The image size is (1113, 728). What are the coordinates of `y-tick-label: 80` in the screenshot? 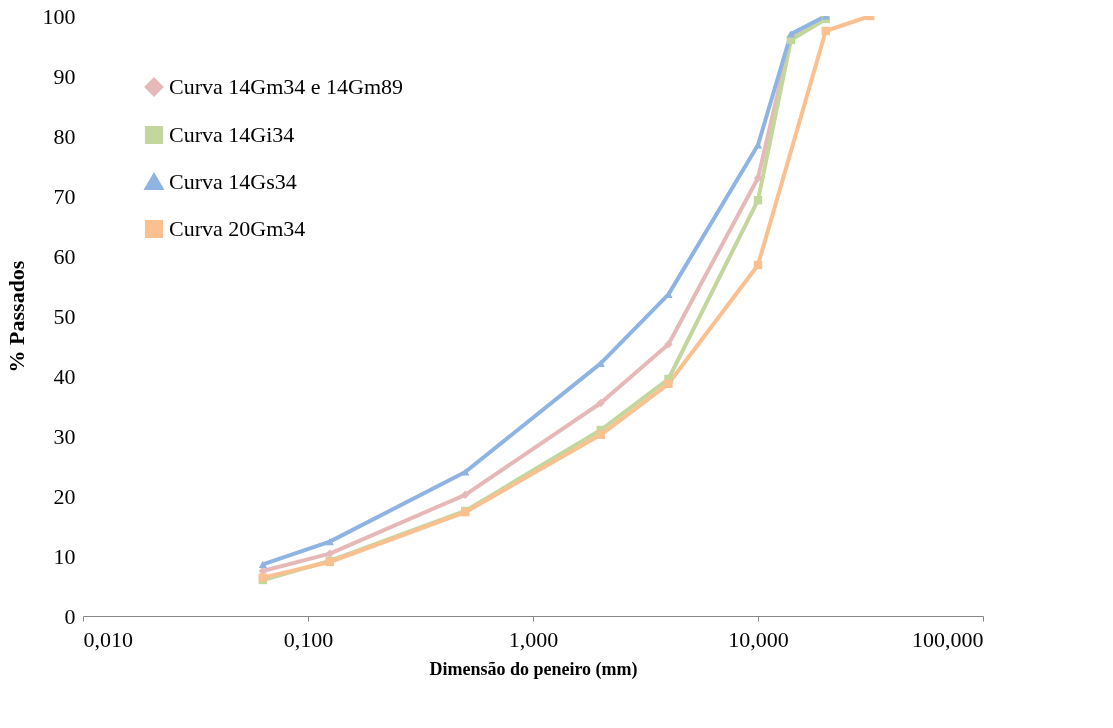 It's located at (64, 136).